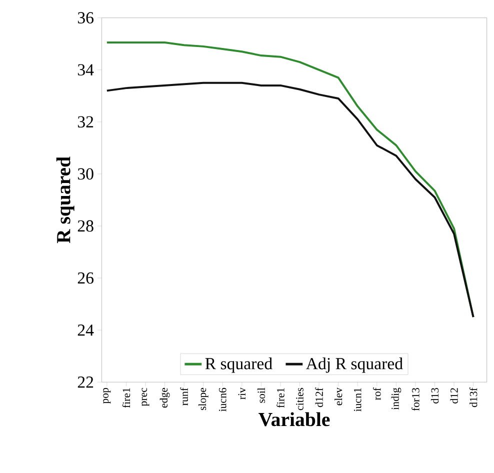 This screenshot has width=494, height=473. What do you see at coordinates (86, 70) in the screenshot?
I see `y-tick-label: 34` at bounding box center [86, 70].